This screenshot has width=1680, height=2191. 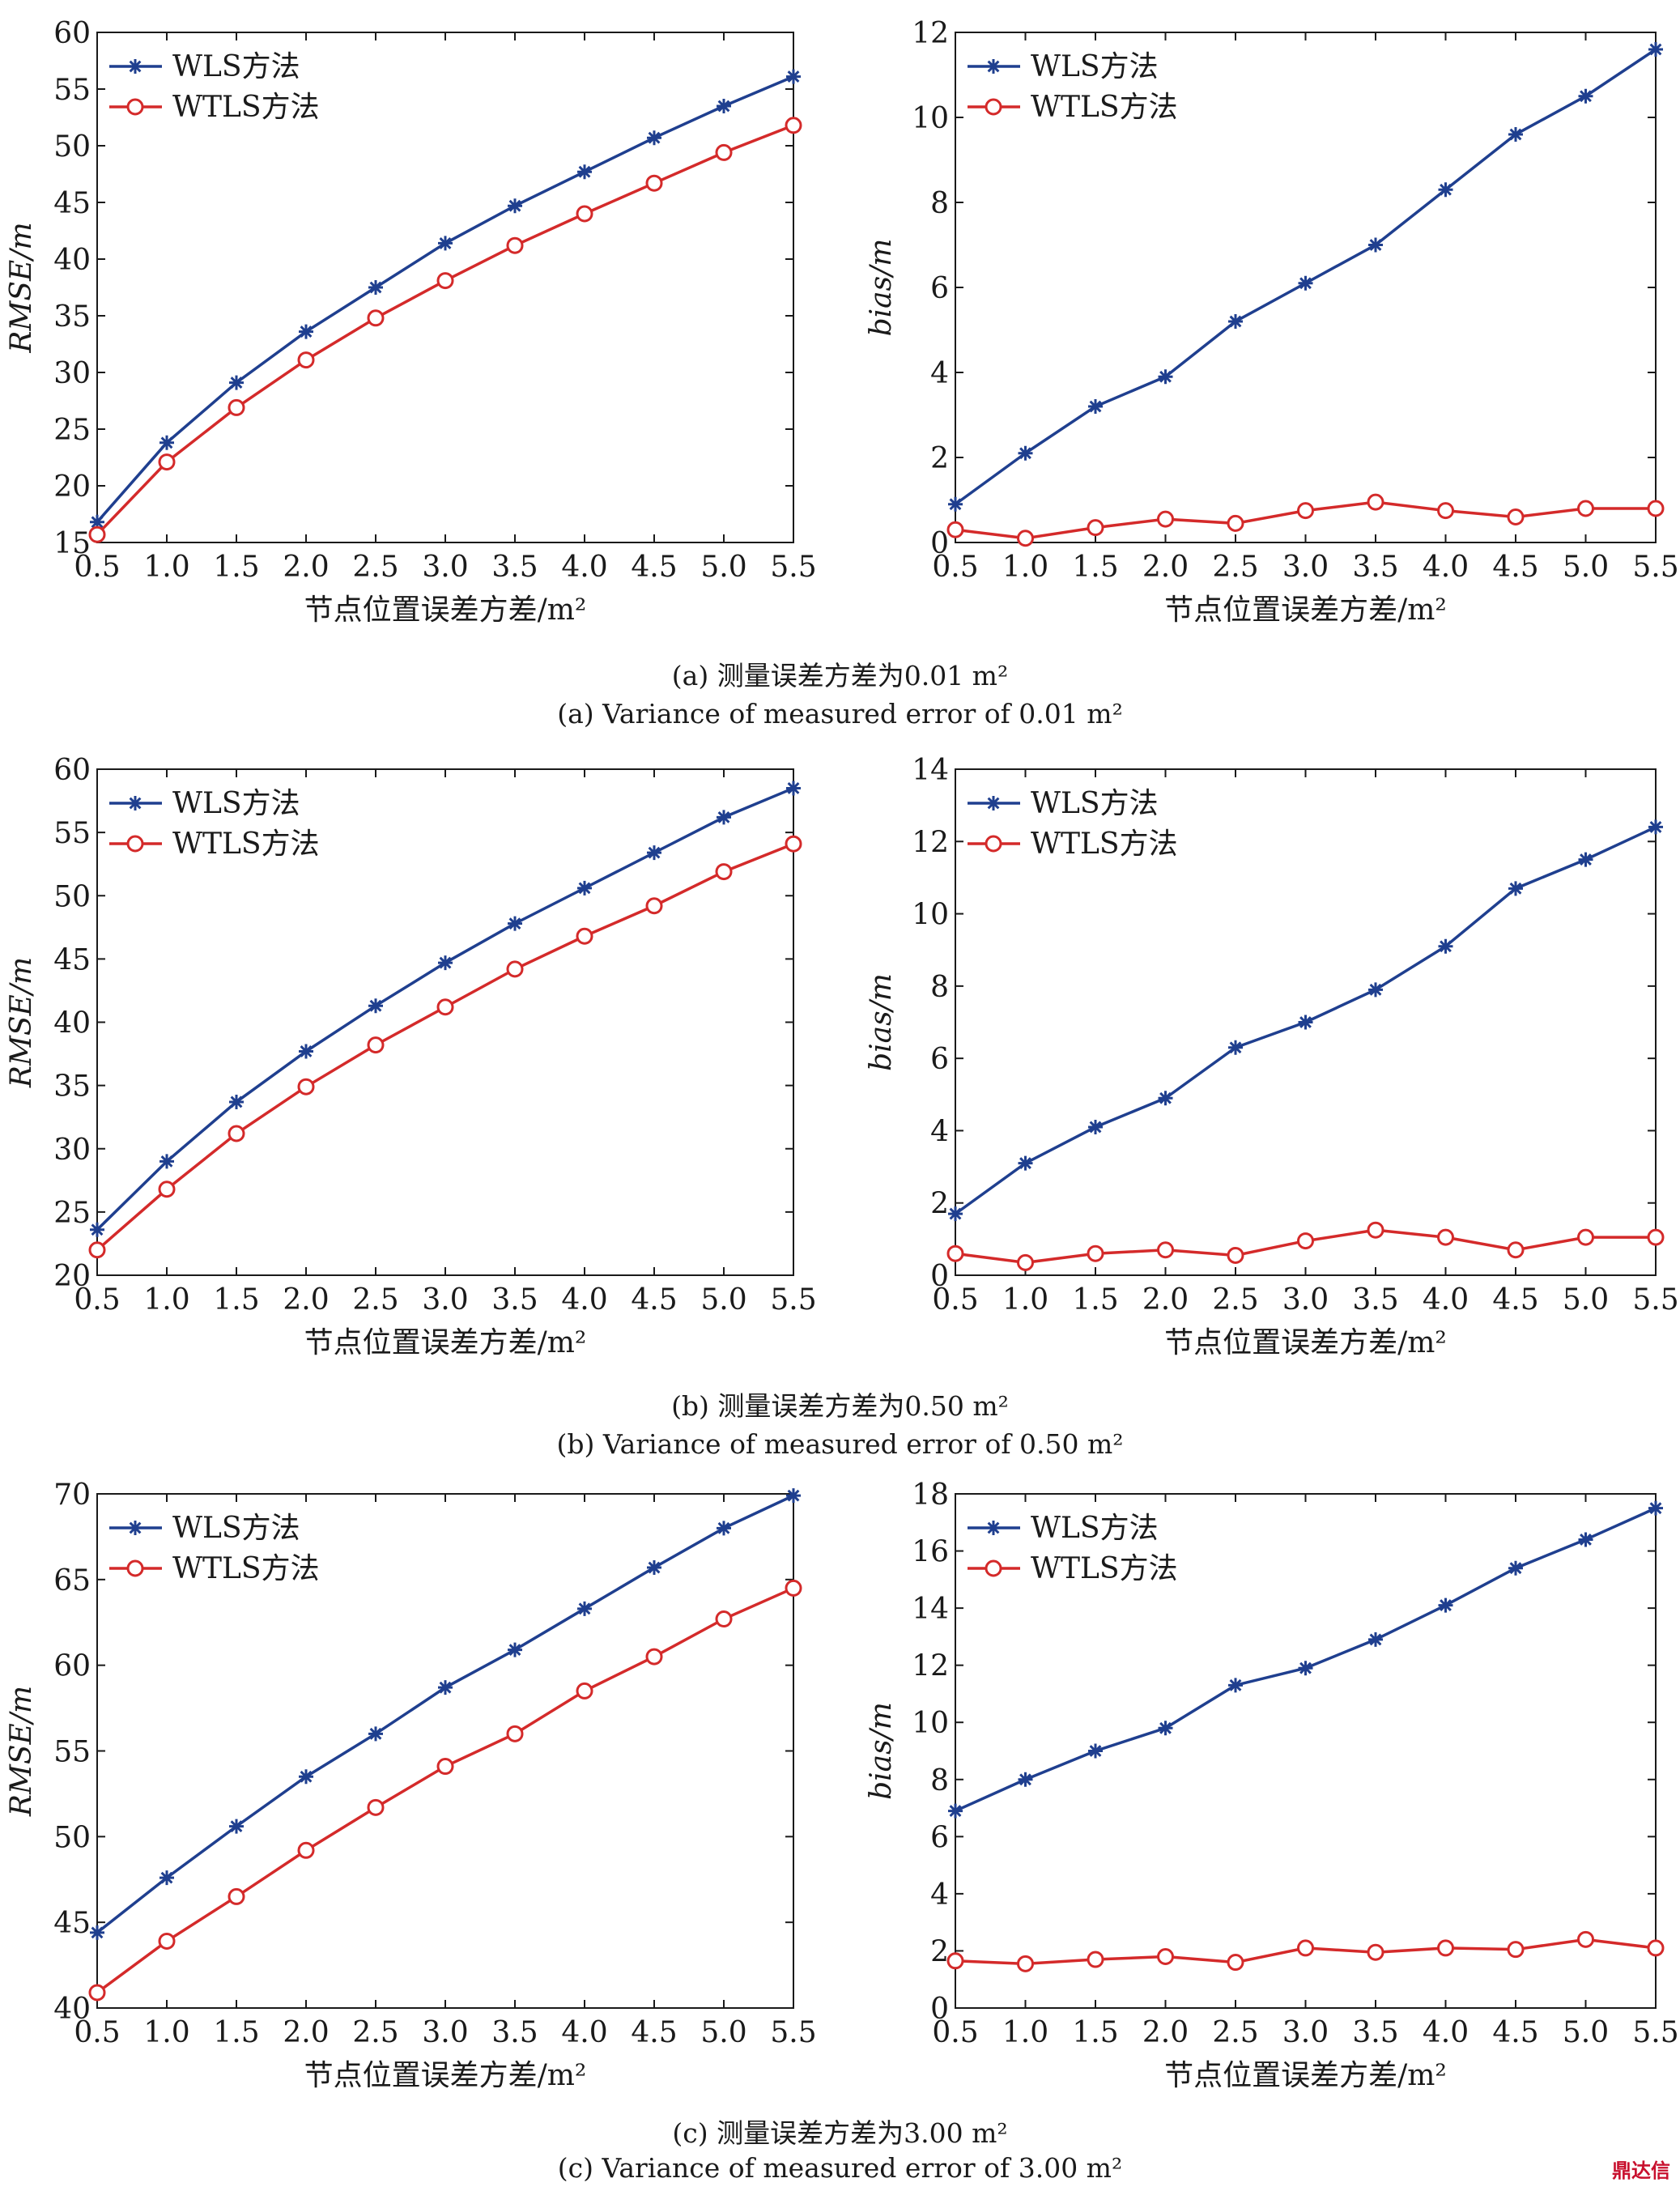 I want to click on legend-marker-circle, so click(x=993, y=844).